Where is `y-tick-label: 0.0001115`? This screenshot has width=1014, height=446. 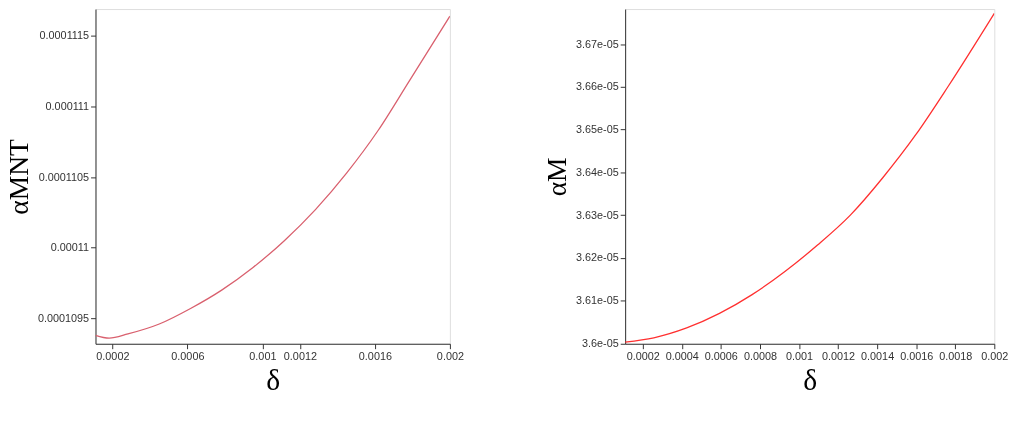
y-tick-label: 0.0001115 is located at coordinates (64, 35).